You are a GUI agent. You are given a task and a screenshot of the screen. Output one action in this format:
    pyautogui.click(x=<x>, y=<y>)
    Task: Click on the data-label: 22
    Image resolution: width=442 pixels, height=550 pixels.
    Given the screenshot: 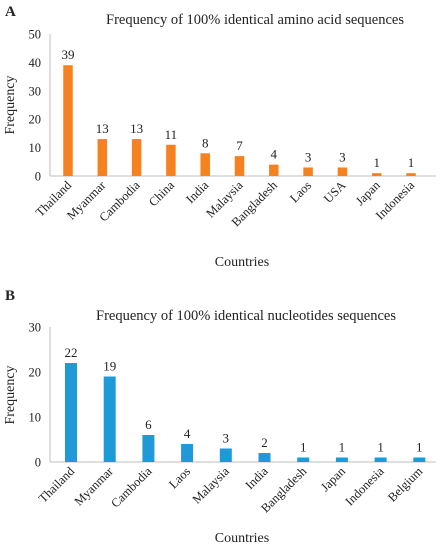 What is the action you would take?
    pyautogui.click(x=71, y=352)
    